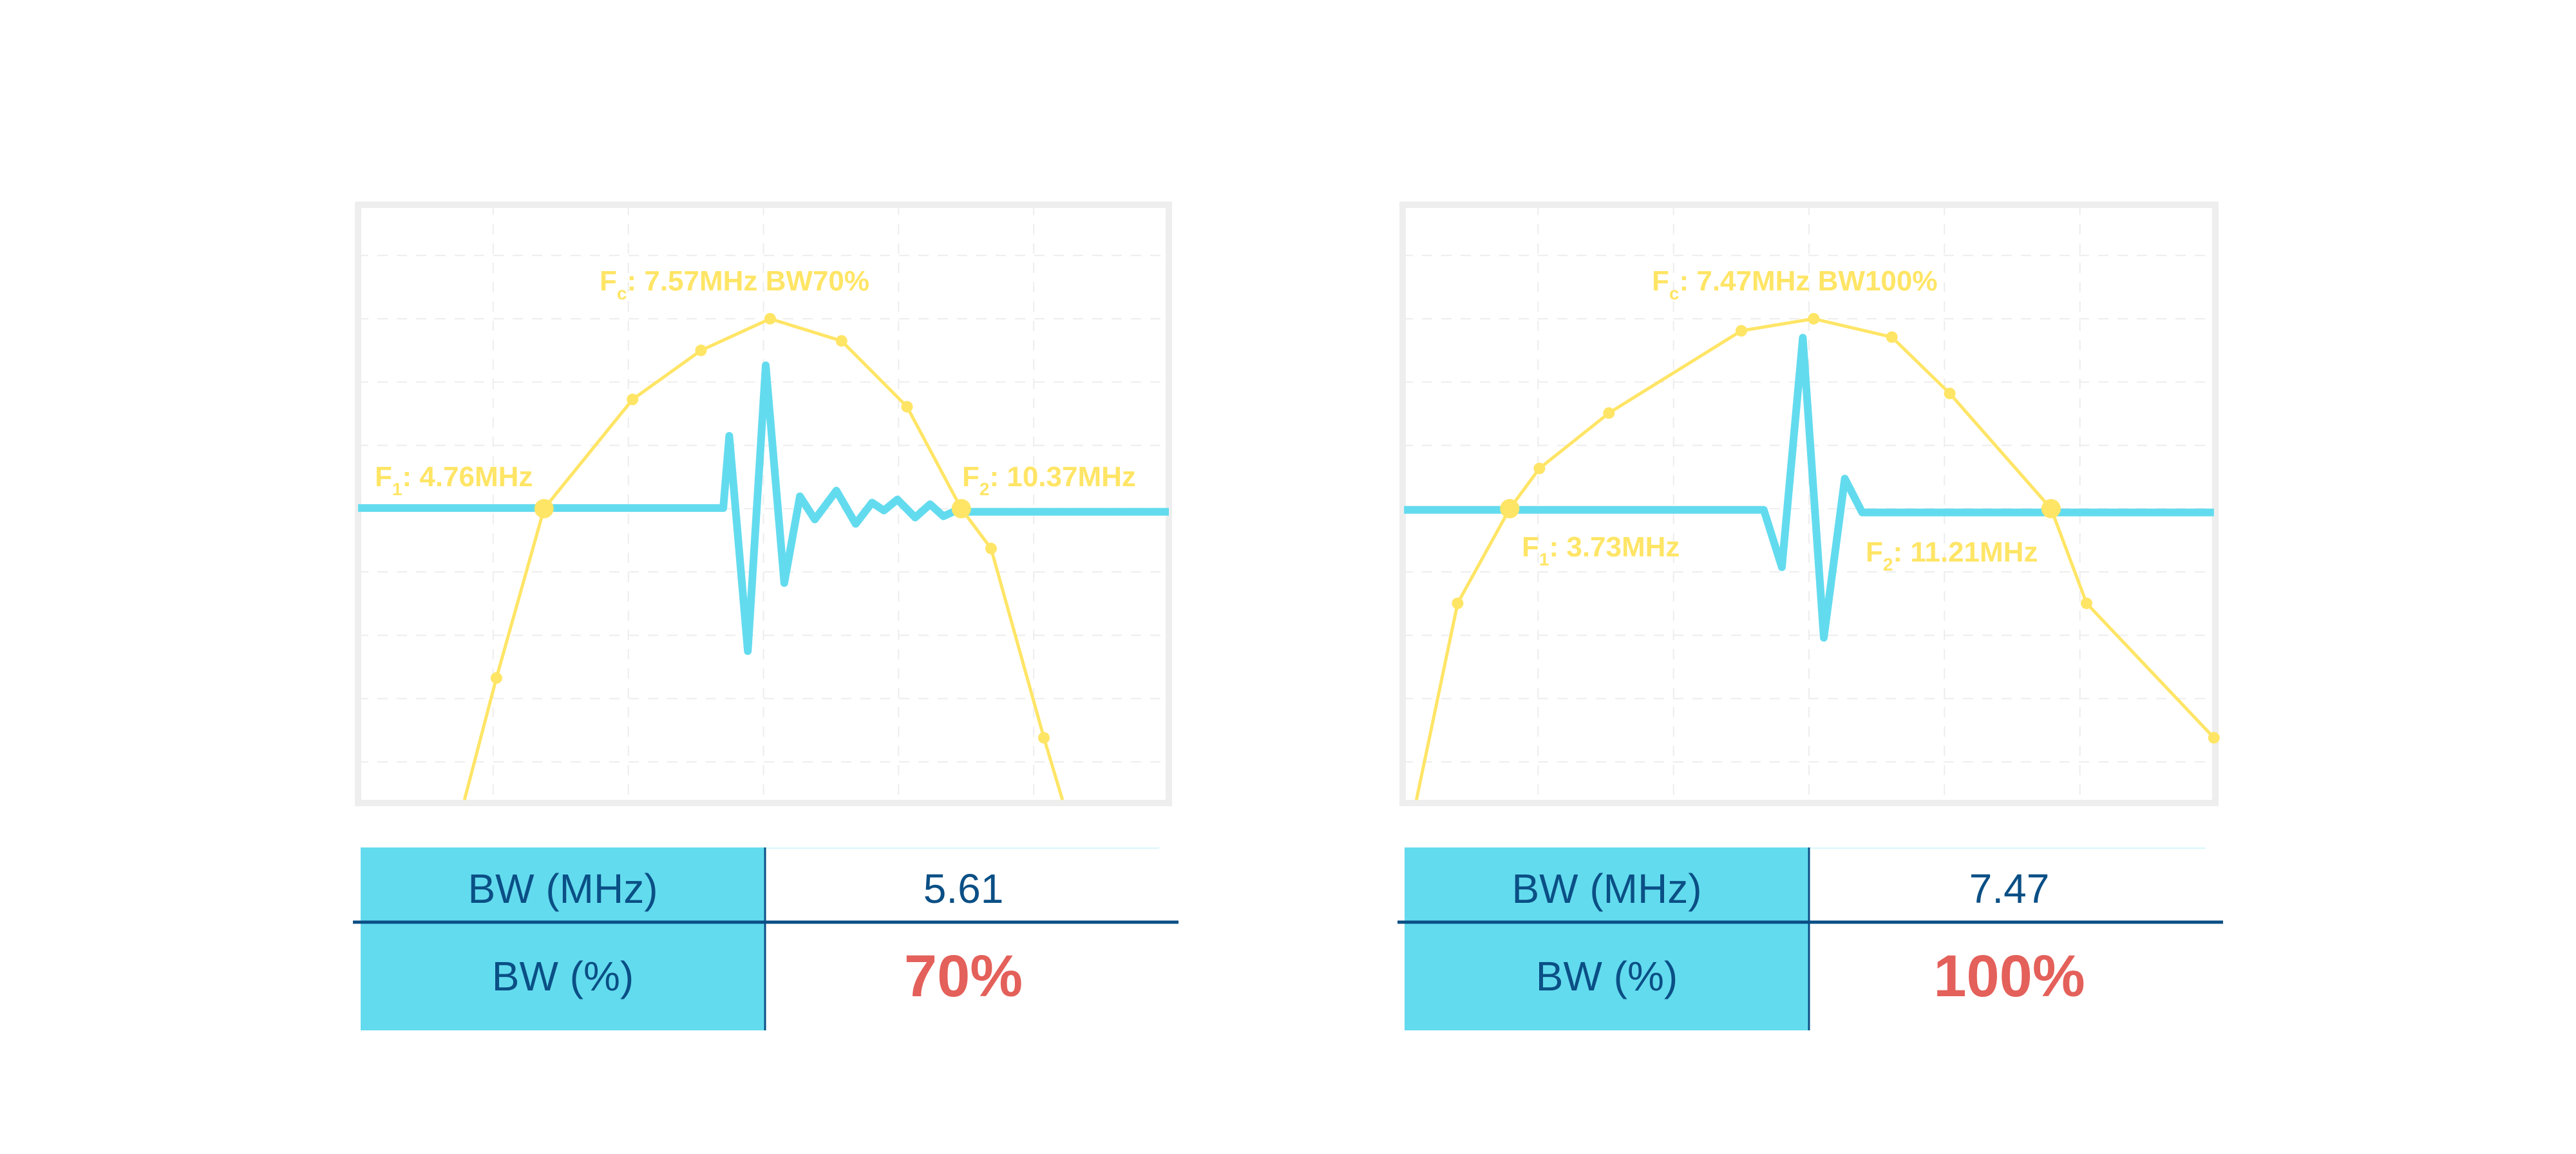 This screenshot has width=2576, height=1154. I want to click on results-table: BW (MHz) 7.47 BW (%) 100%, so click(1810, 938).